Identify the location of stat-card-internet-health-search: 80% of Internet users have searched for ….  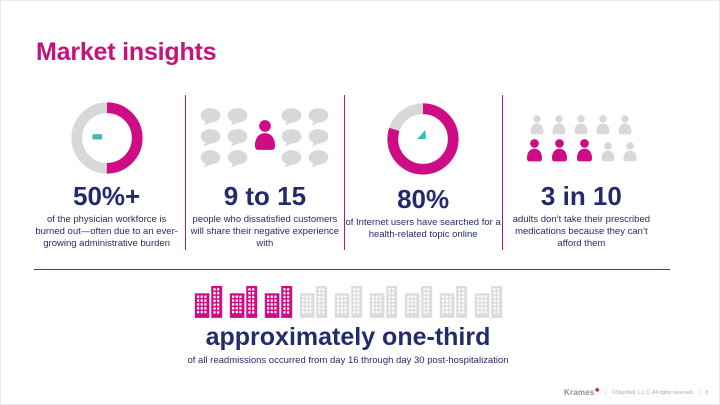
(422, 172).